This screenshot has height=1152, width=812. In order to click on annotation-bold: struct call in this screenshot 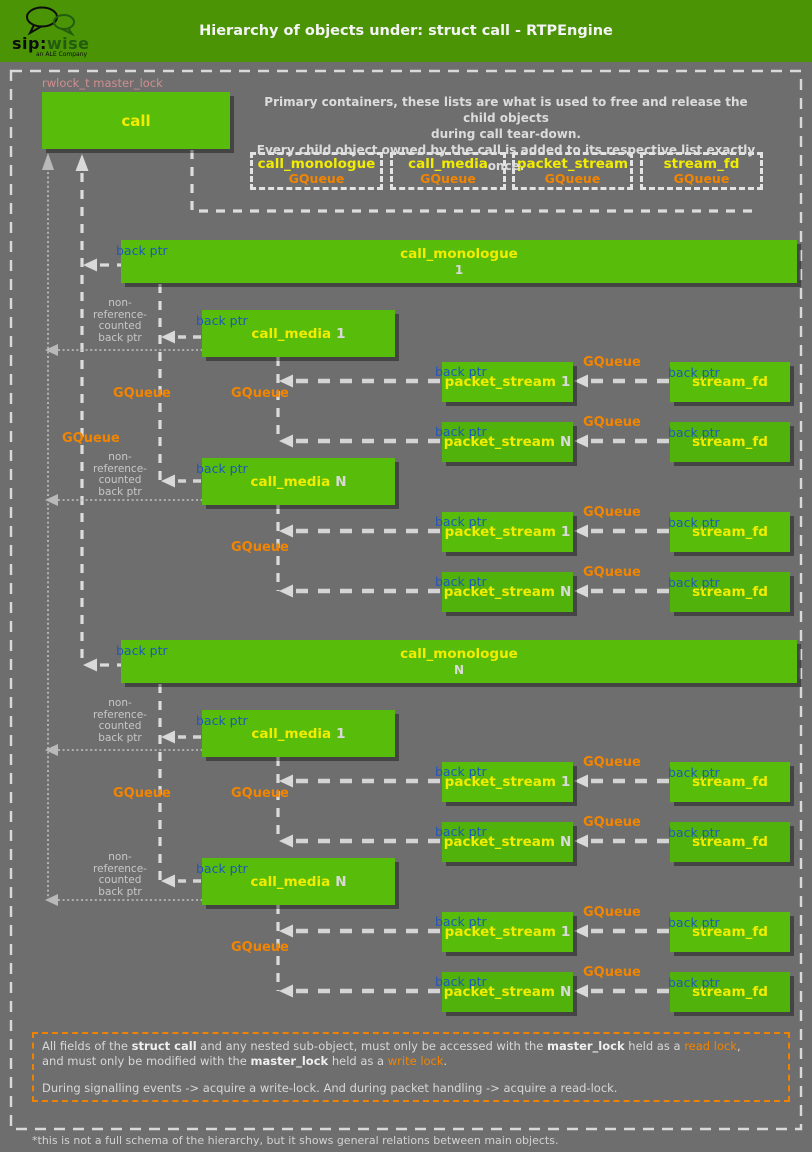, I will do `click(164, 1046)`.